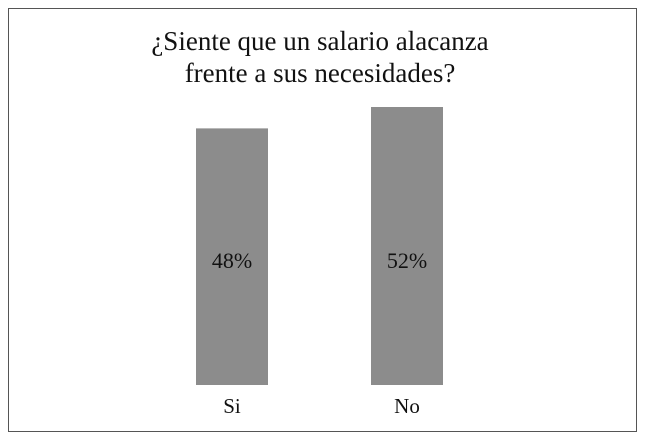 The image size is (650, 444). What do you see at coordinates (320, 73) in the screenshot?
I see `chart-title: frente a sus necesidades?` at bounding box center [320, 73].